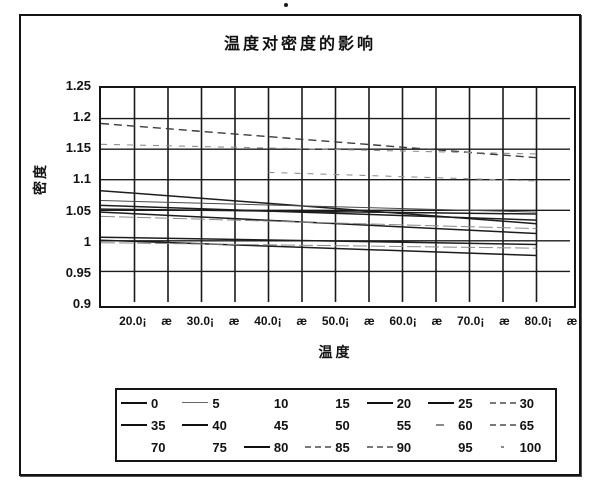 The height and width of the screenshot is (488, 600). I want to click on legend-entry: 5, so click(212, 403).